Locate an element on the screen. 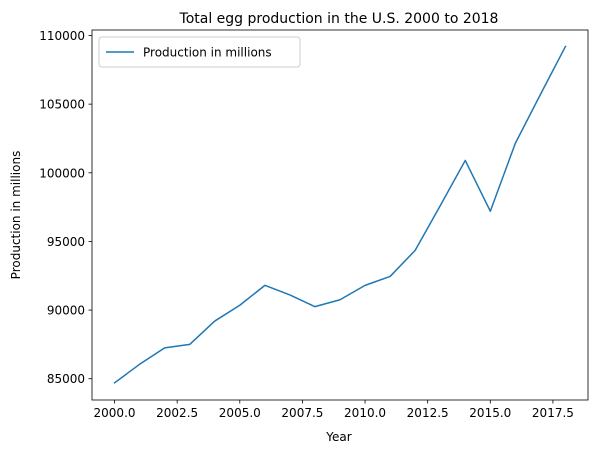 Image resolution: width=598 pixels, height=455 pixels. x-tick-label: 2002.5 is located at coordinates (177, 413).